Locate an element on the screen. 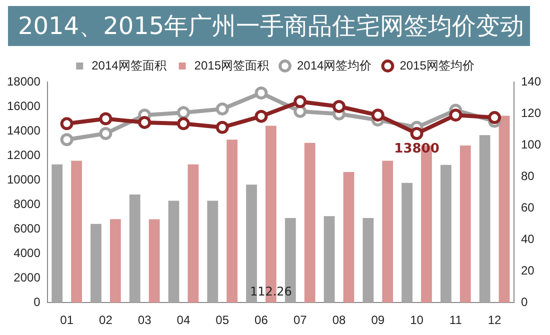  x-tick-label: 01 is located at coordinates (67, 320).